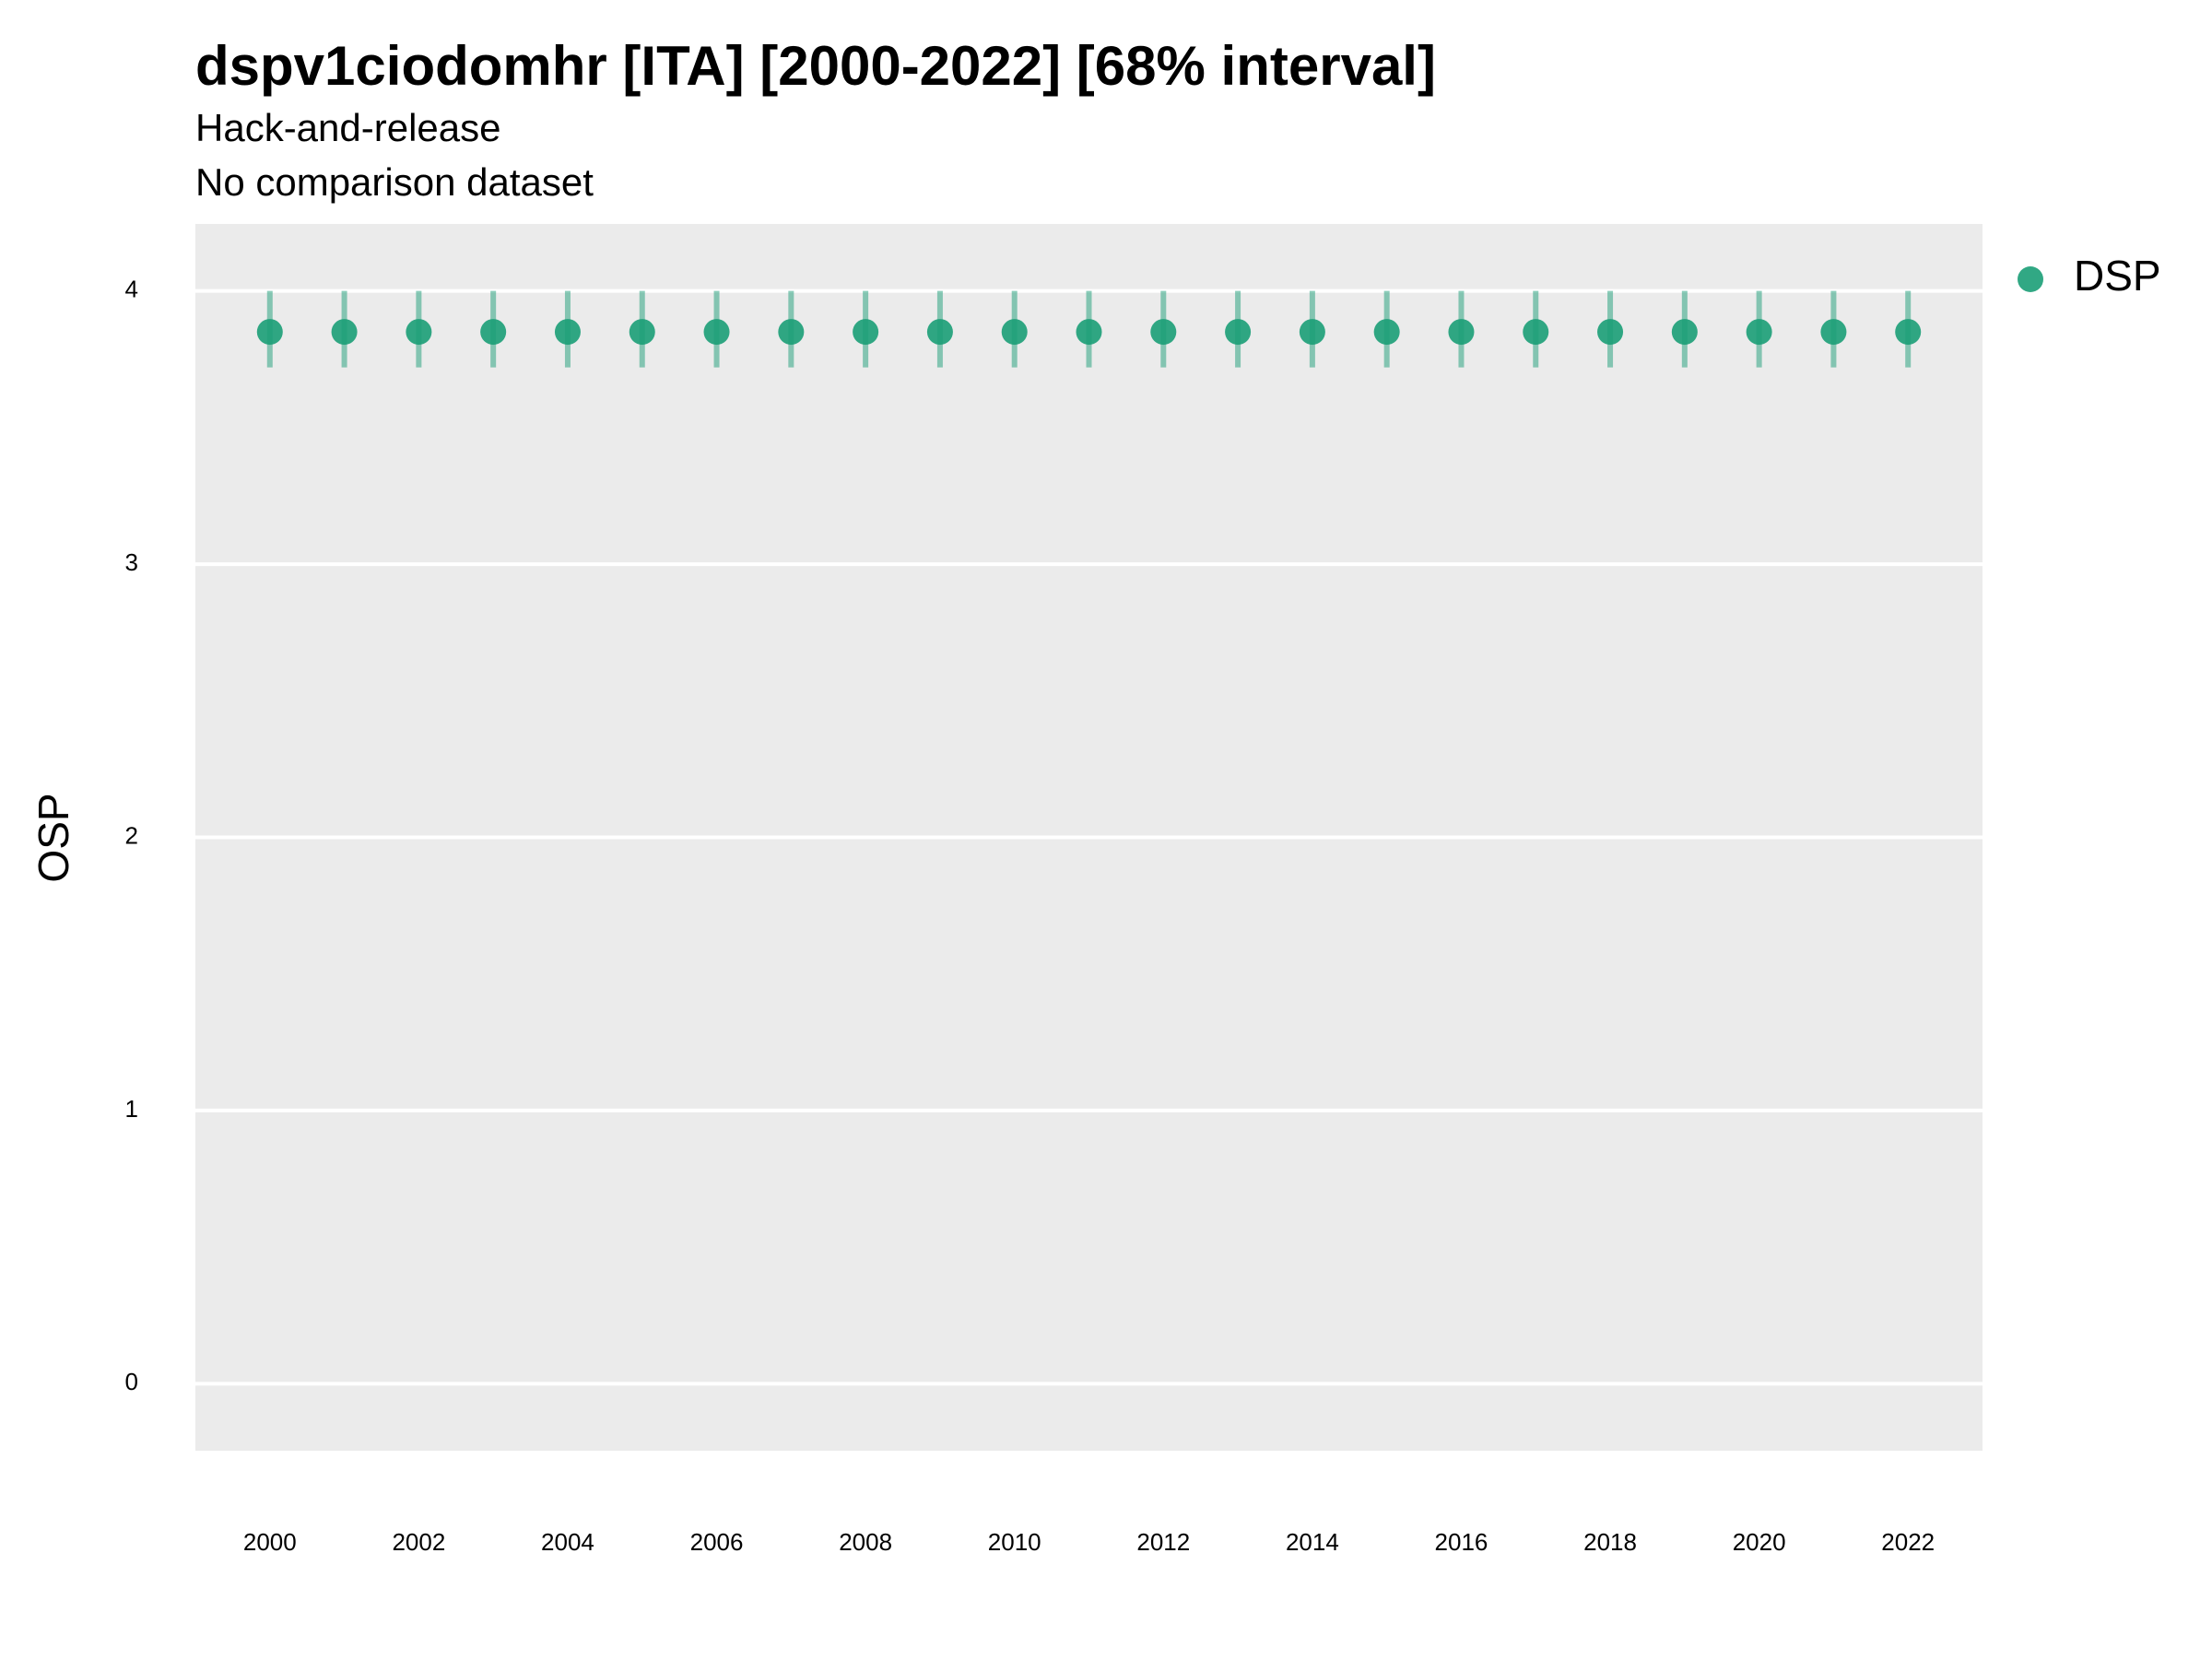 The image size is (2212, 1659). I want to click on x-tick-label: 2004, so click(567, 1542).